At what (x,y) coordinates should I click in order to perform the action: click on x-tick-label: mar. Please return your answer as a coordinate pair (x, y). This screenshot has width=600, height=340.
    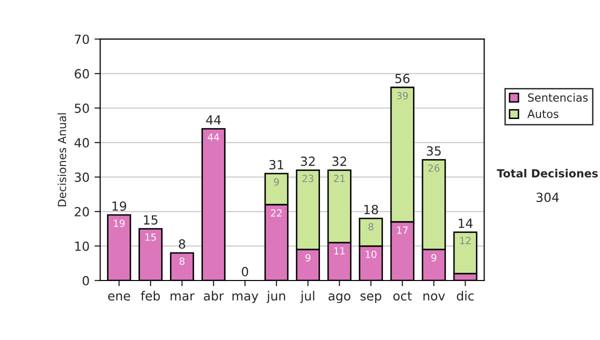
    Looking at the image, I should click on (182, 297).